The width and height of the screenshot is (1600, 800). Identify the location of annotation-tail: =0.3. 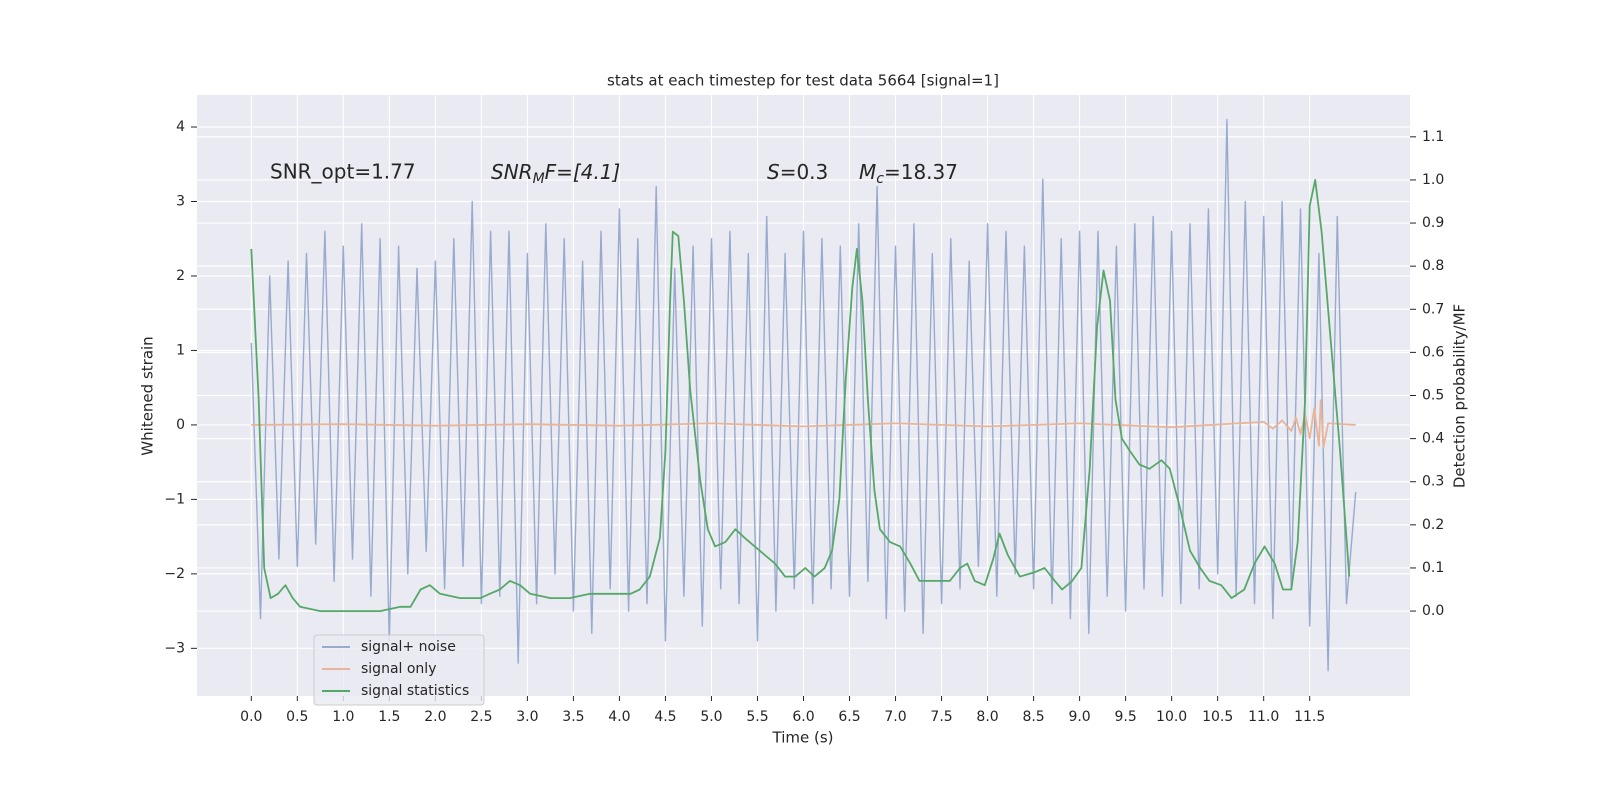
(804, 172).